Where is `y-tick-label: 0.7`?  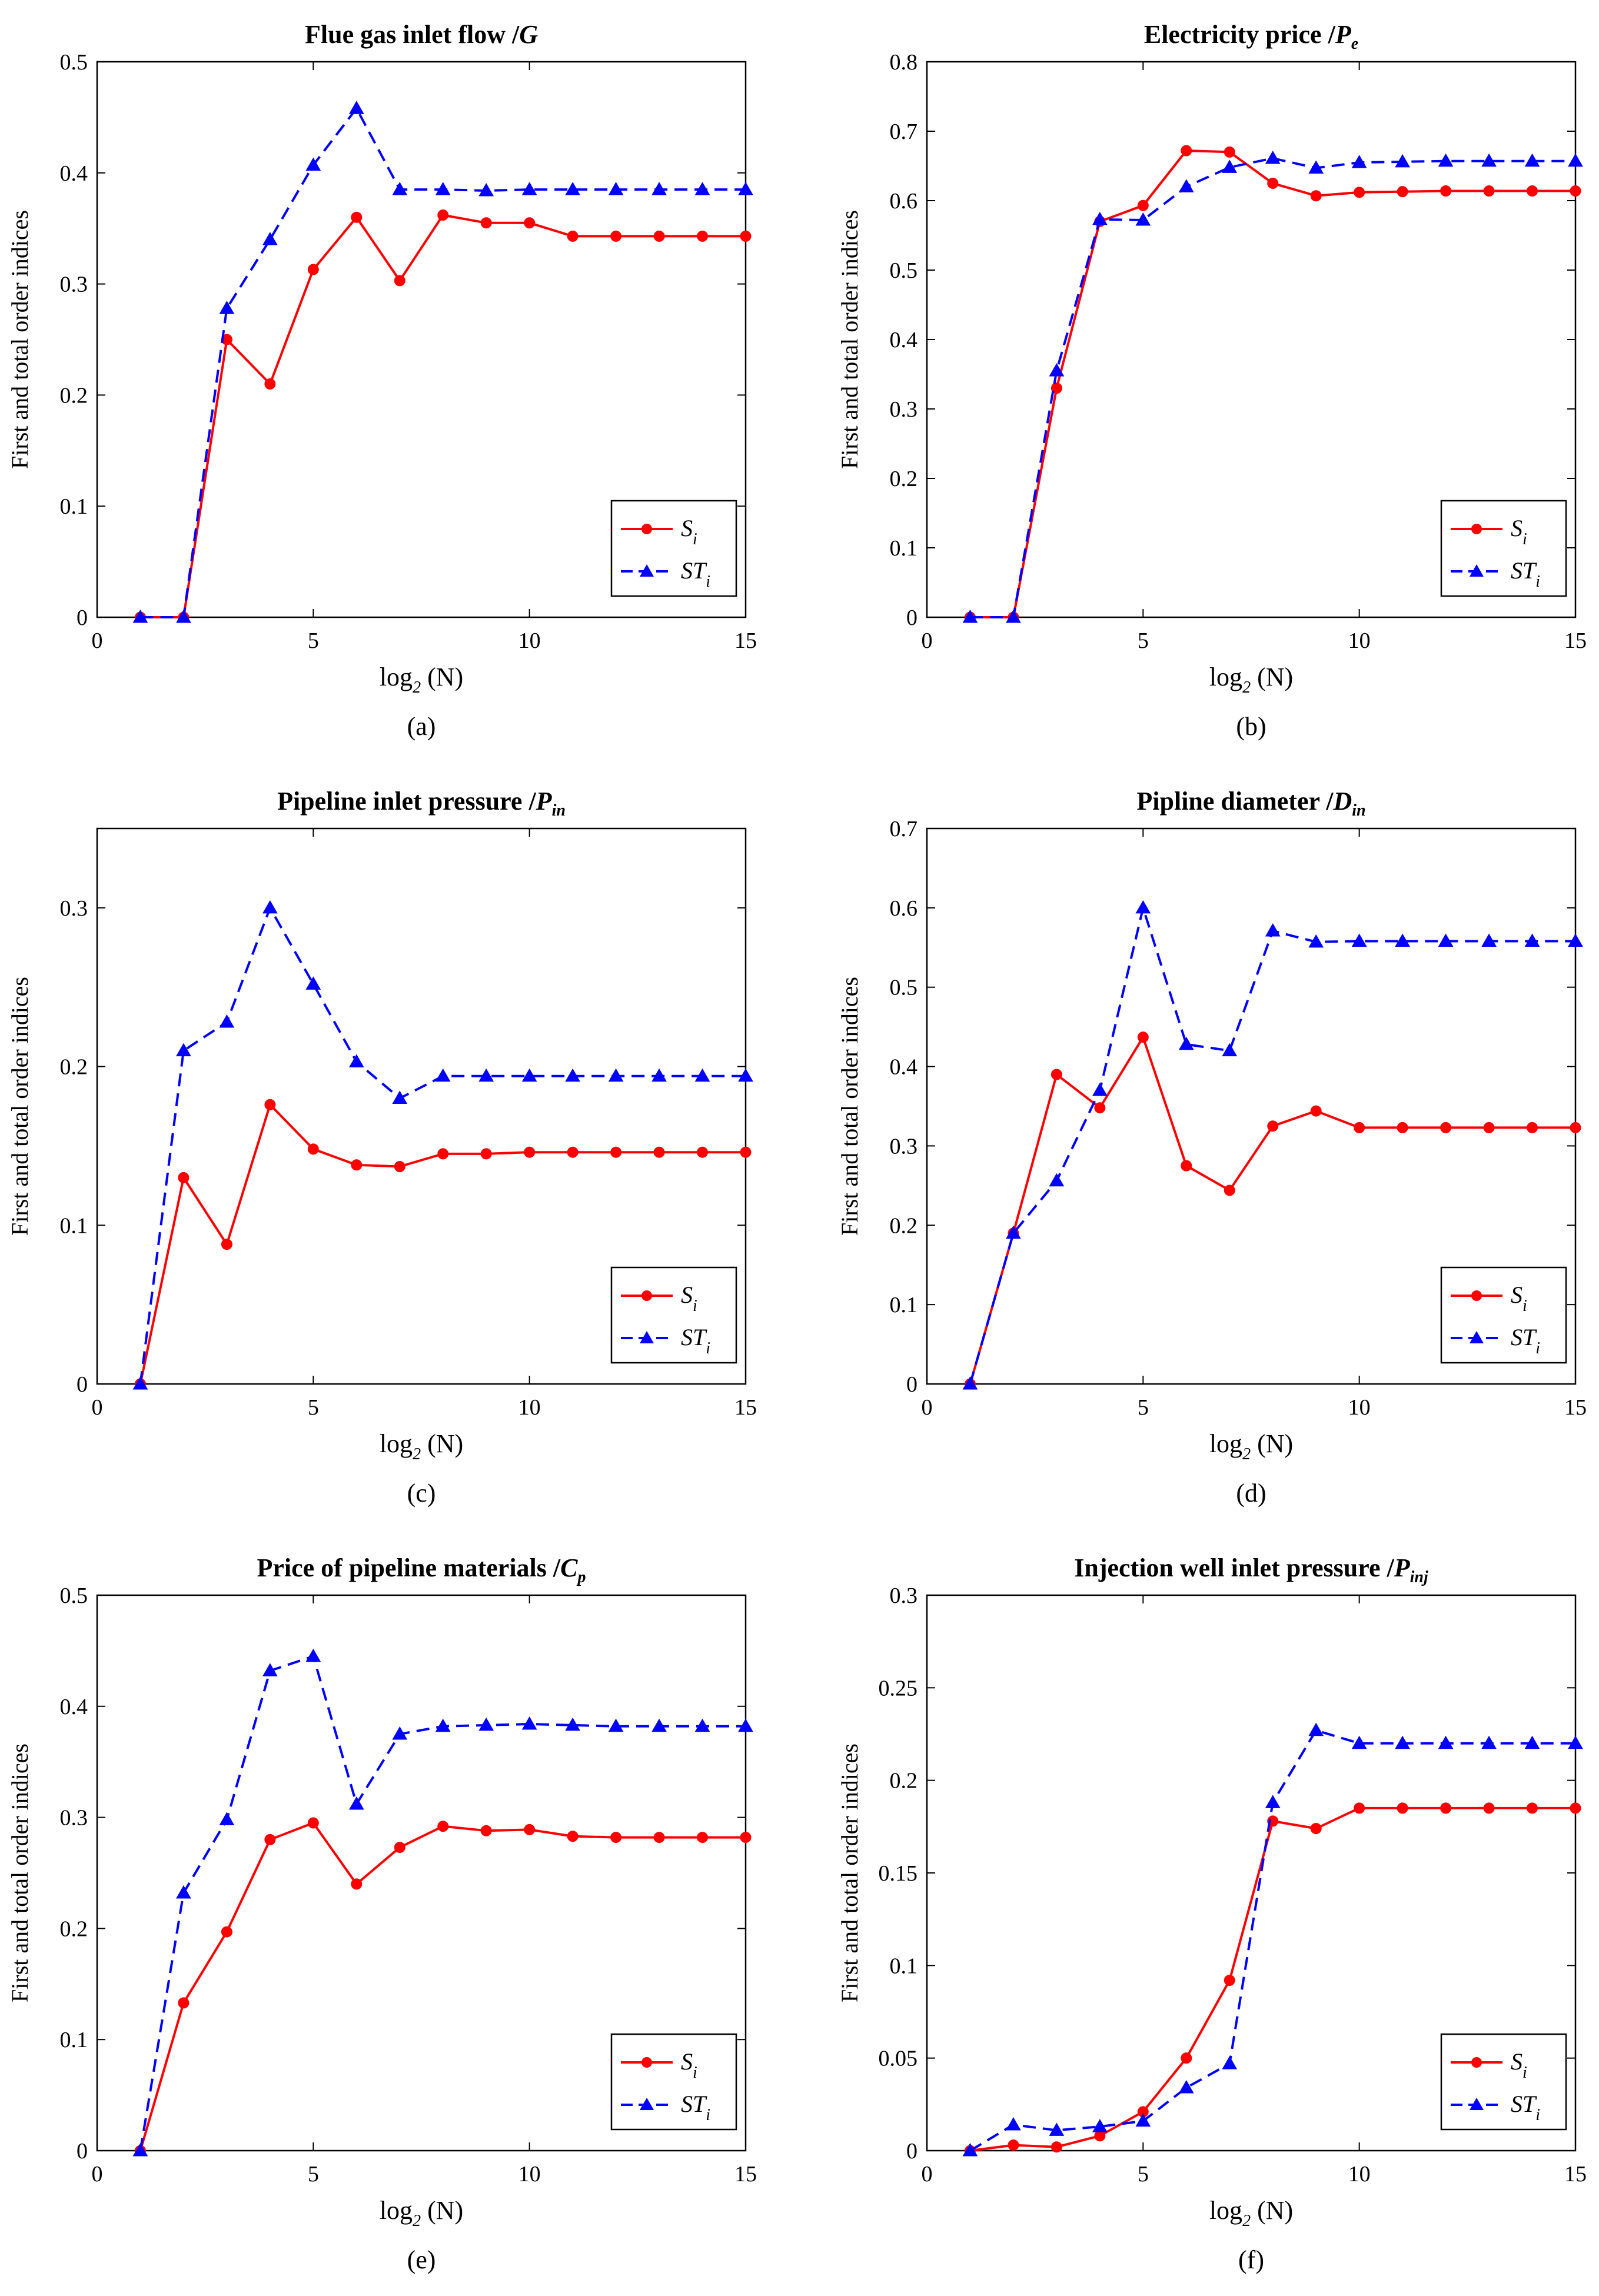
y-tick-label: 0.7 is located at coordinates (904, 131).